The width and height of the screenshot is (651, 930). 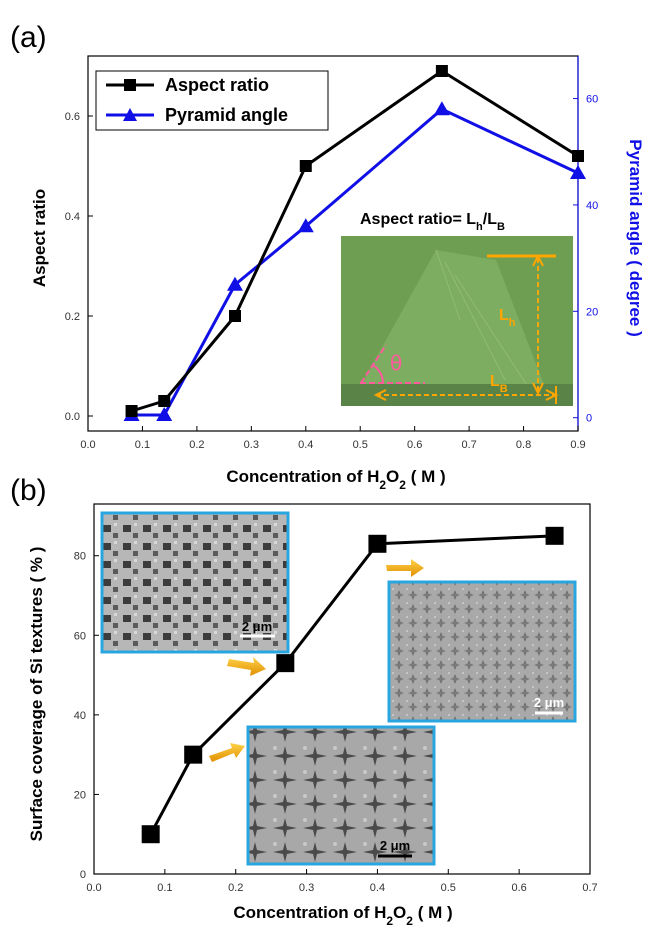 I want to click on sem-image-stars, so click(x=341, y=795).